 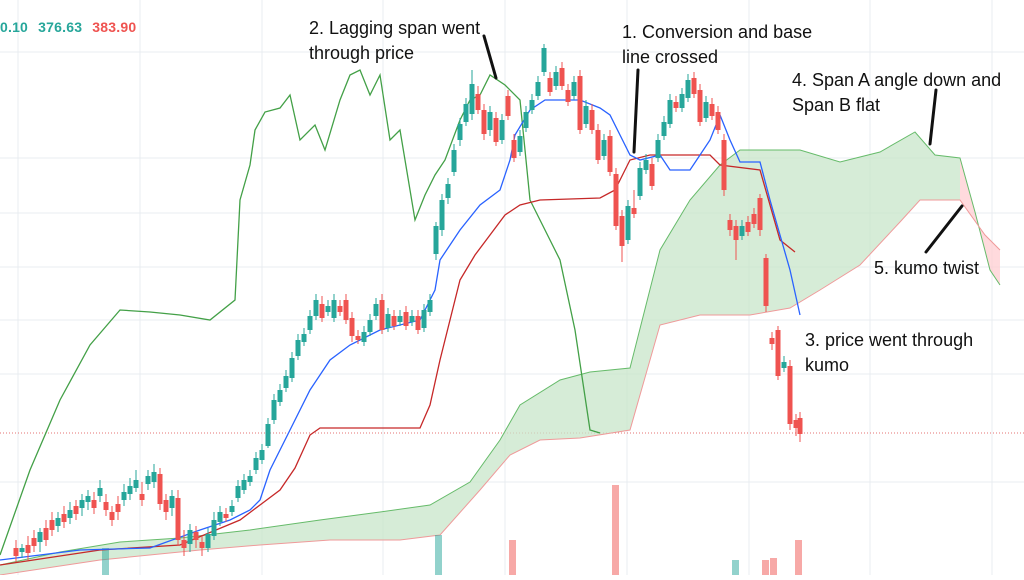 I want to click on annotation-lagging-span: 2. Lagging span went through price, so click(x=394, y=41).